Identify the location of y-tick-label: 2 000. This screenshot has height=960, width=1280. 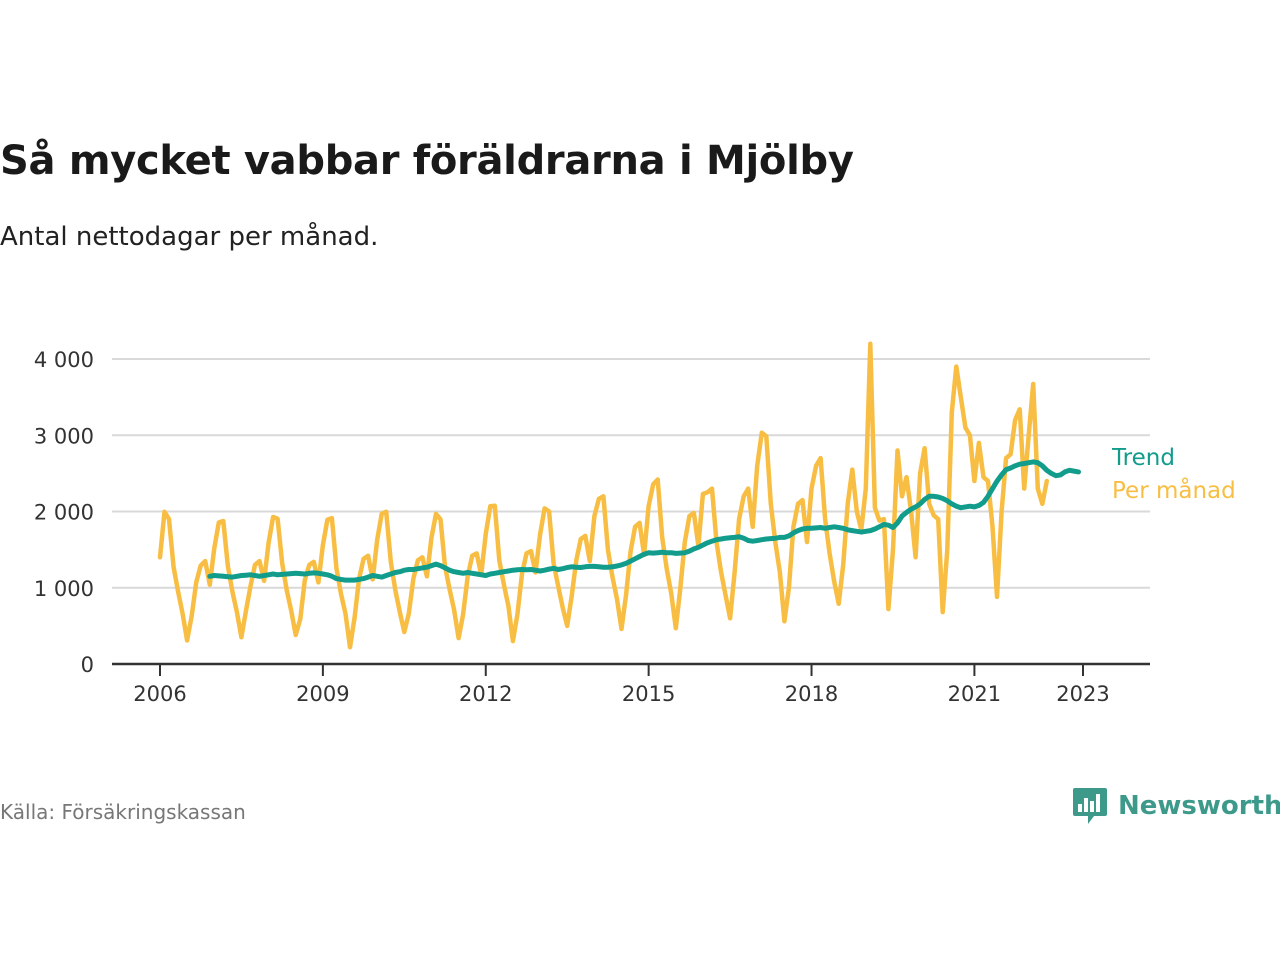
(64, 513).